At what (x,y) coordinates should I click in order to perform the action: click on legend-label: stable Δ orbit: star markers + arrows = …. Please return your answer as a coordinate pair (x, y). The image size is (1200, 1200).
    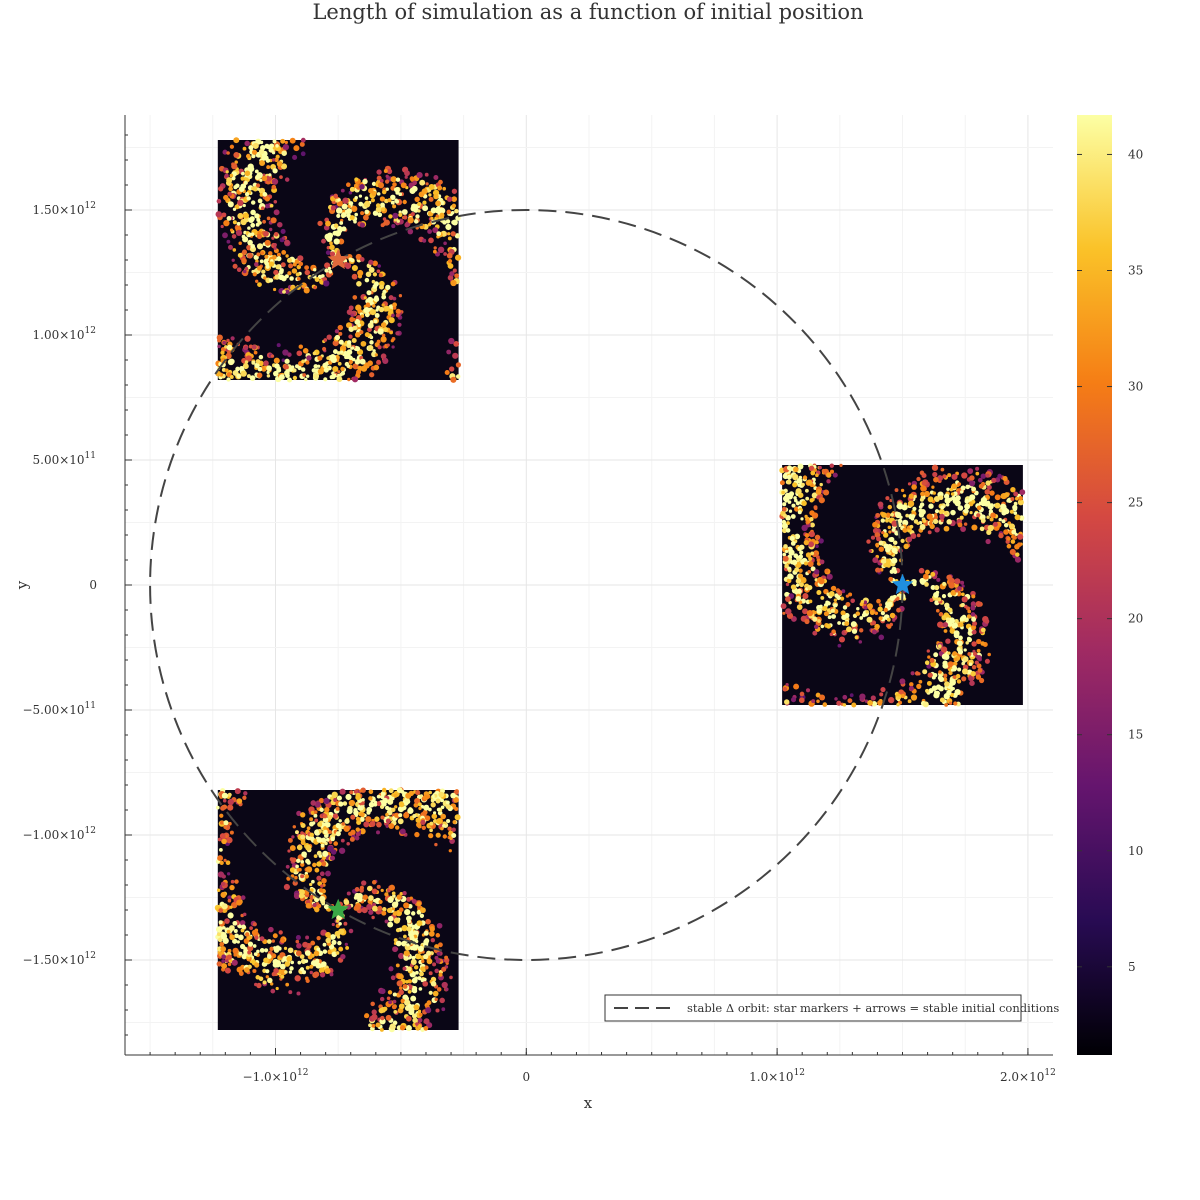
    Looking at the image, I should click on (873, 1008).